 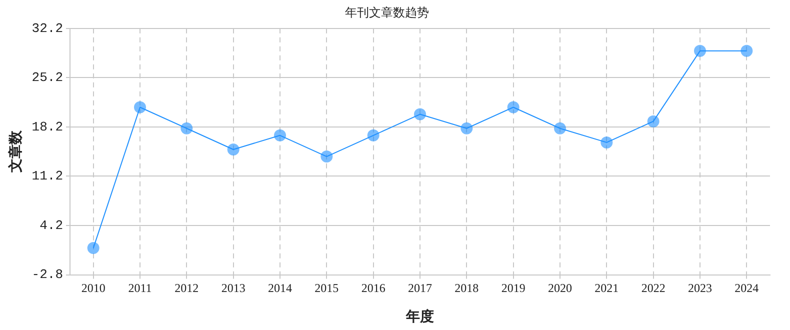 What do you see at coordinates (48, 126) in the screenshot?
I see `y-tick-label: 18.2` at bounding box center [48, 126].